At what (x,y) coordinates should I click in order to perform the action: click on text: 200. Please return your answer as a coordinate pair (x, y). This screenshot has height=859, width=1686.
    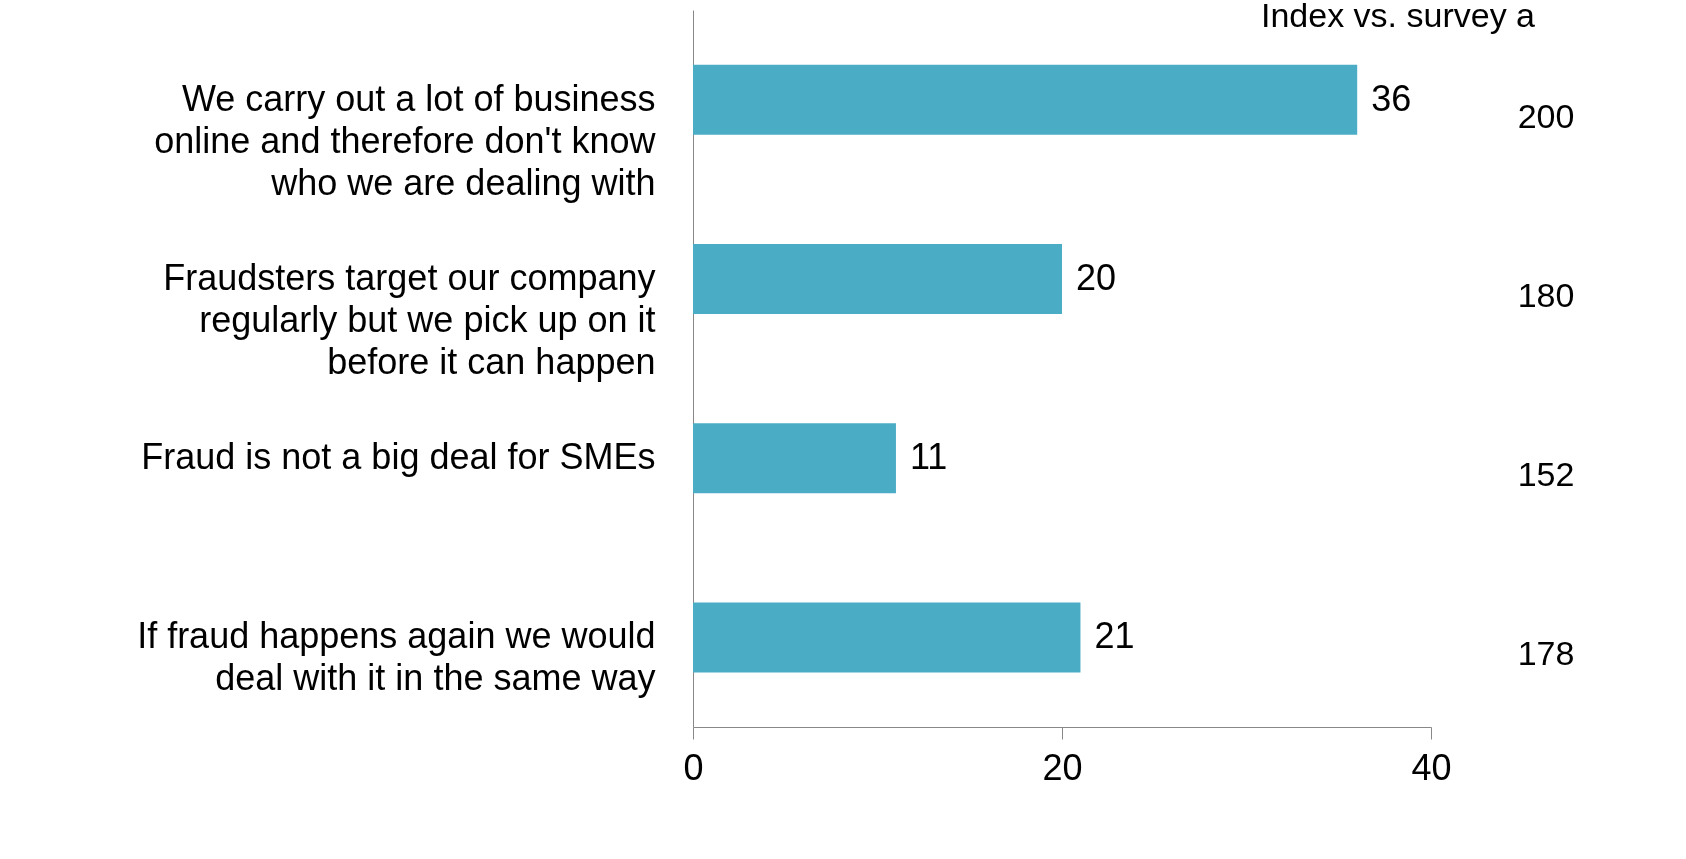
    Looking at the image, I should click on (1546, 115).